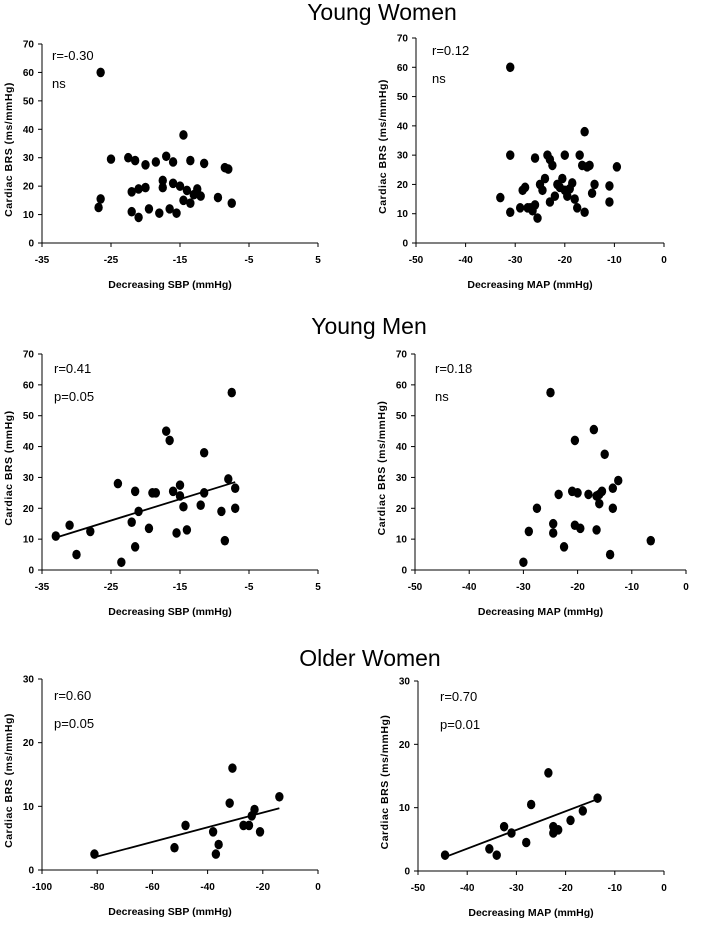  I want to click on x-tick-label: 5, so click(318, 587).